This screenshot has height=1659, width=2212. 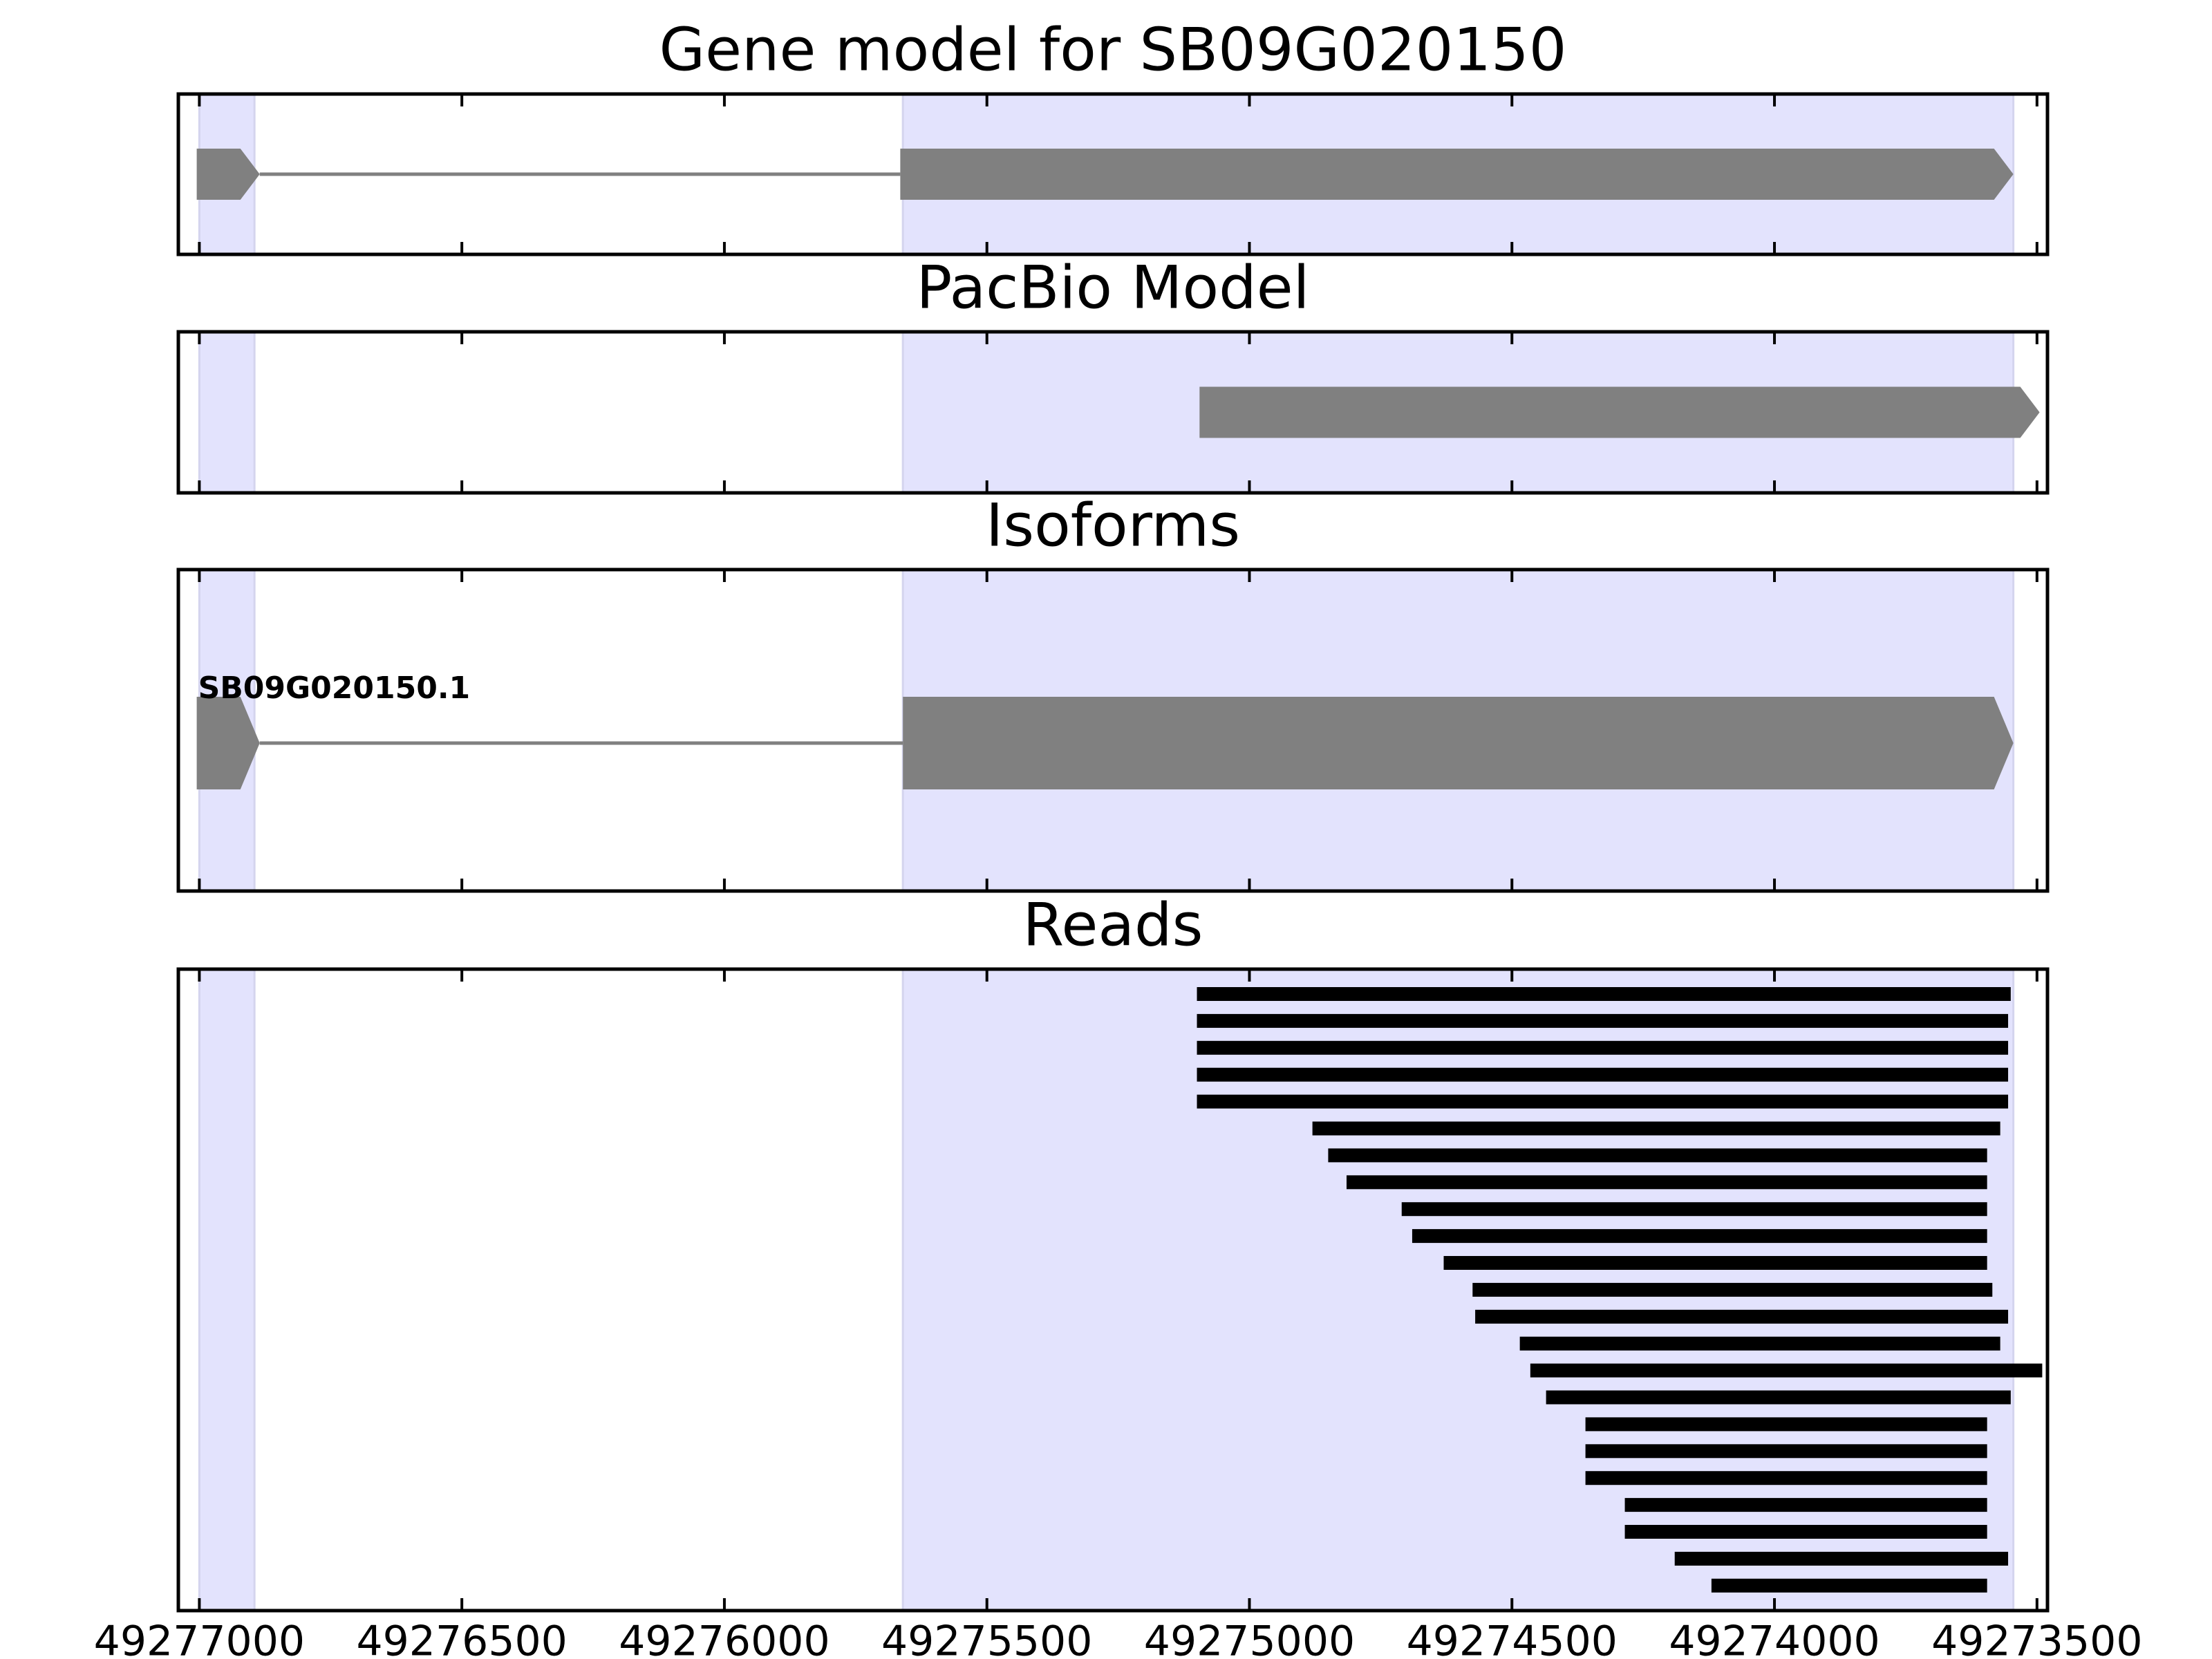 I want to click on isoform-label: SB09G020150.1, so click(x=334, y=688).